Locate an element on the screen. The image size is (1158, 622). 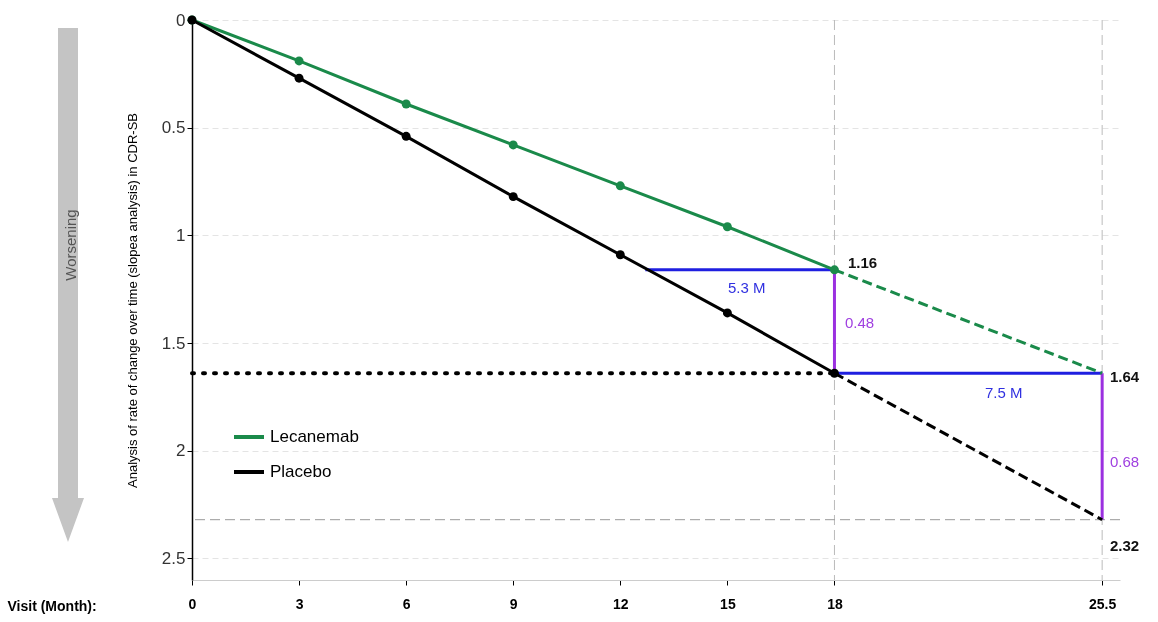
y-axis-title: Analysis of rate of change over time (slopea analysis) in CDR-SB is located at coordinates (132, 300).